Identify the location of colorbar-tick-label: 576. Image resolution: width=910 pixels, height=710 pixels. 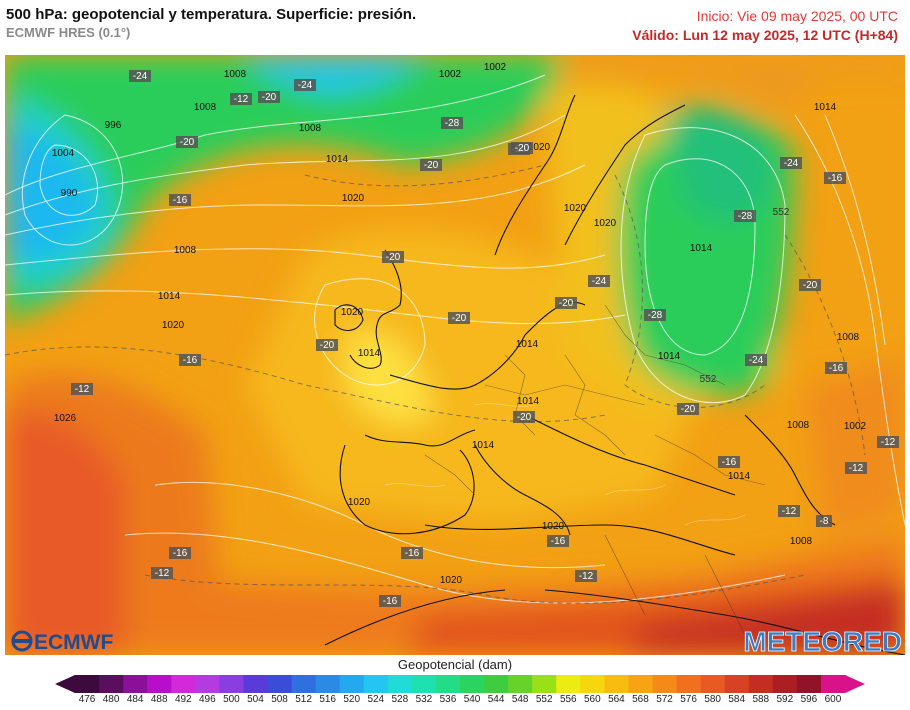
(688, 699).